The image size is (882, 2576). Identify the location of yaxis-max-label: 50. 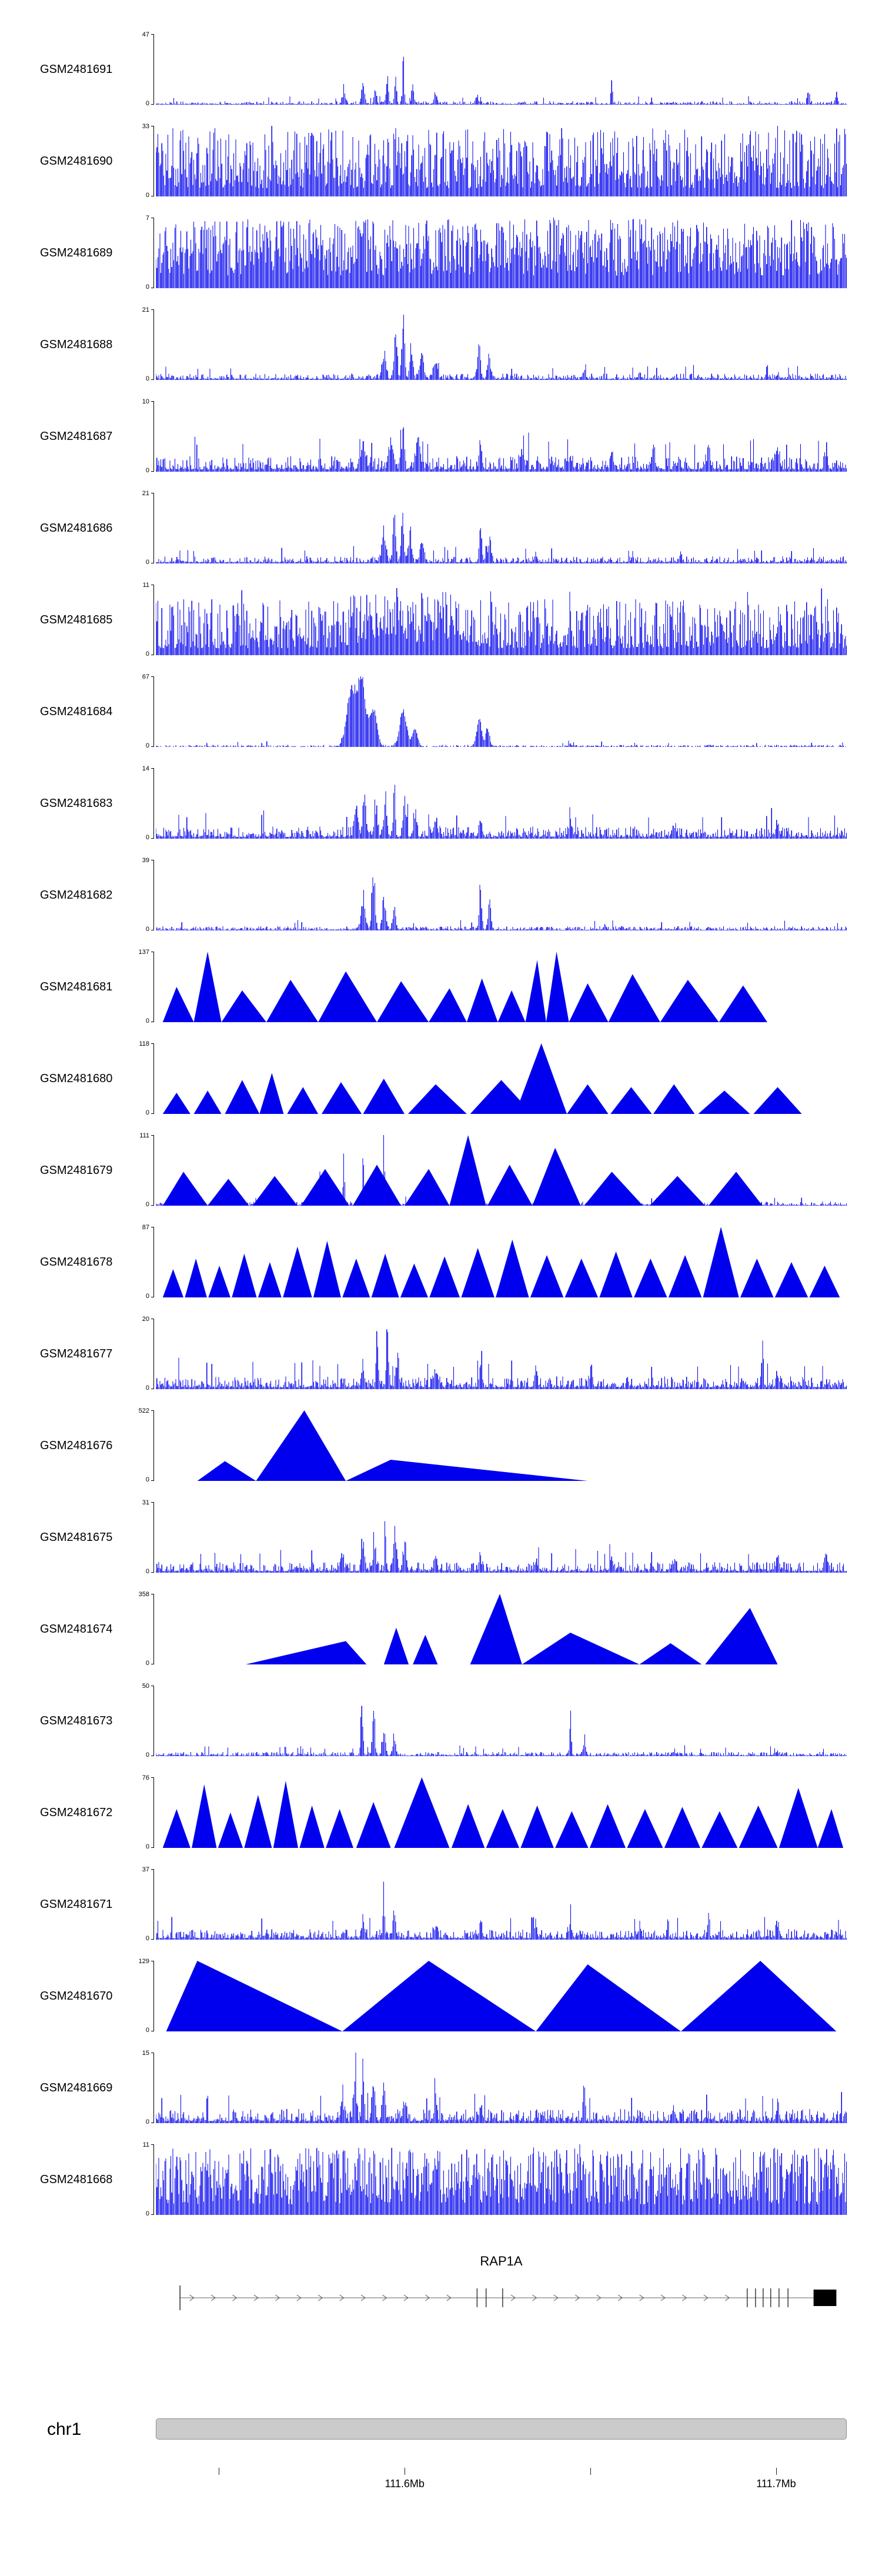
(145, 1686).